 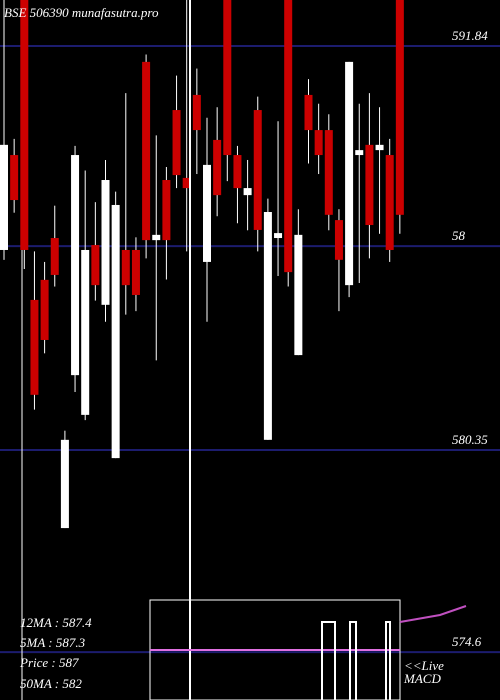 I want to click on macd-bars, so click(x=356, y=660).